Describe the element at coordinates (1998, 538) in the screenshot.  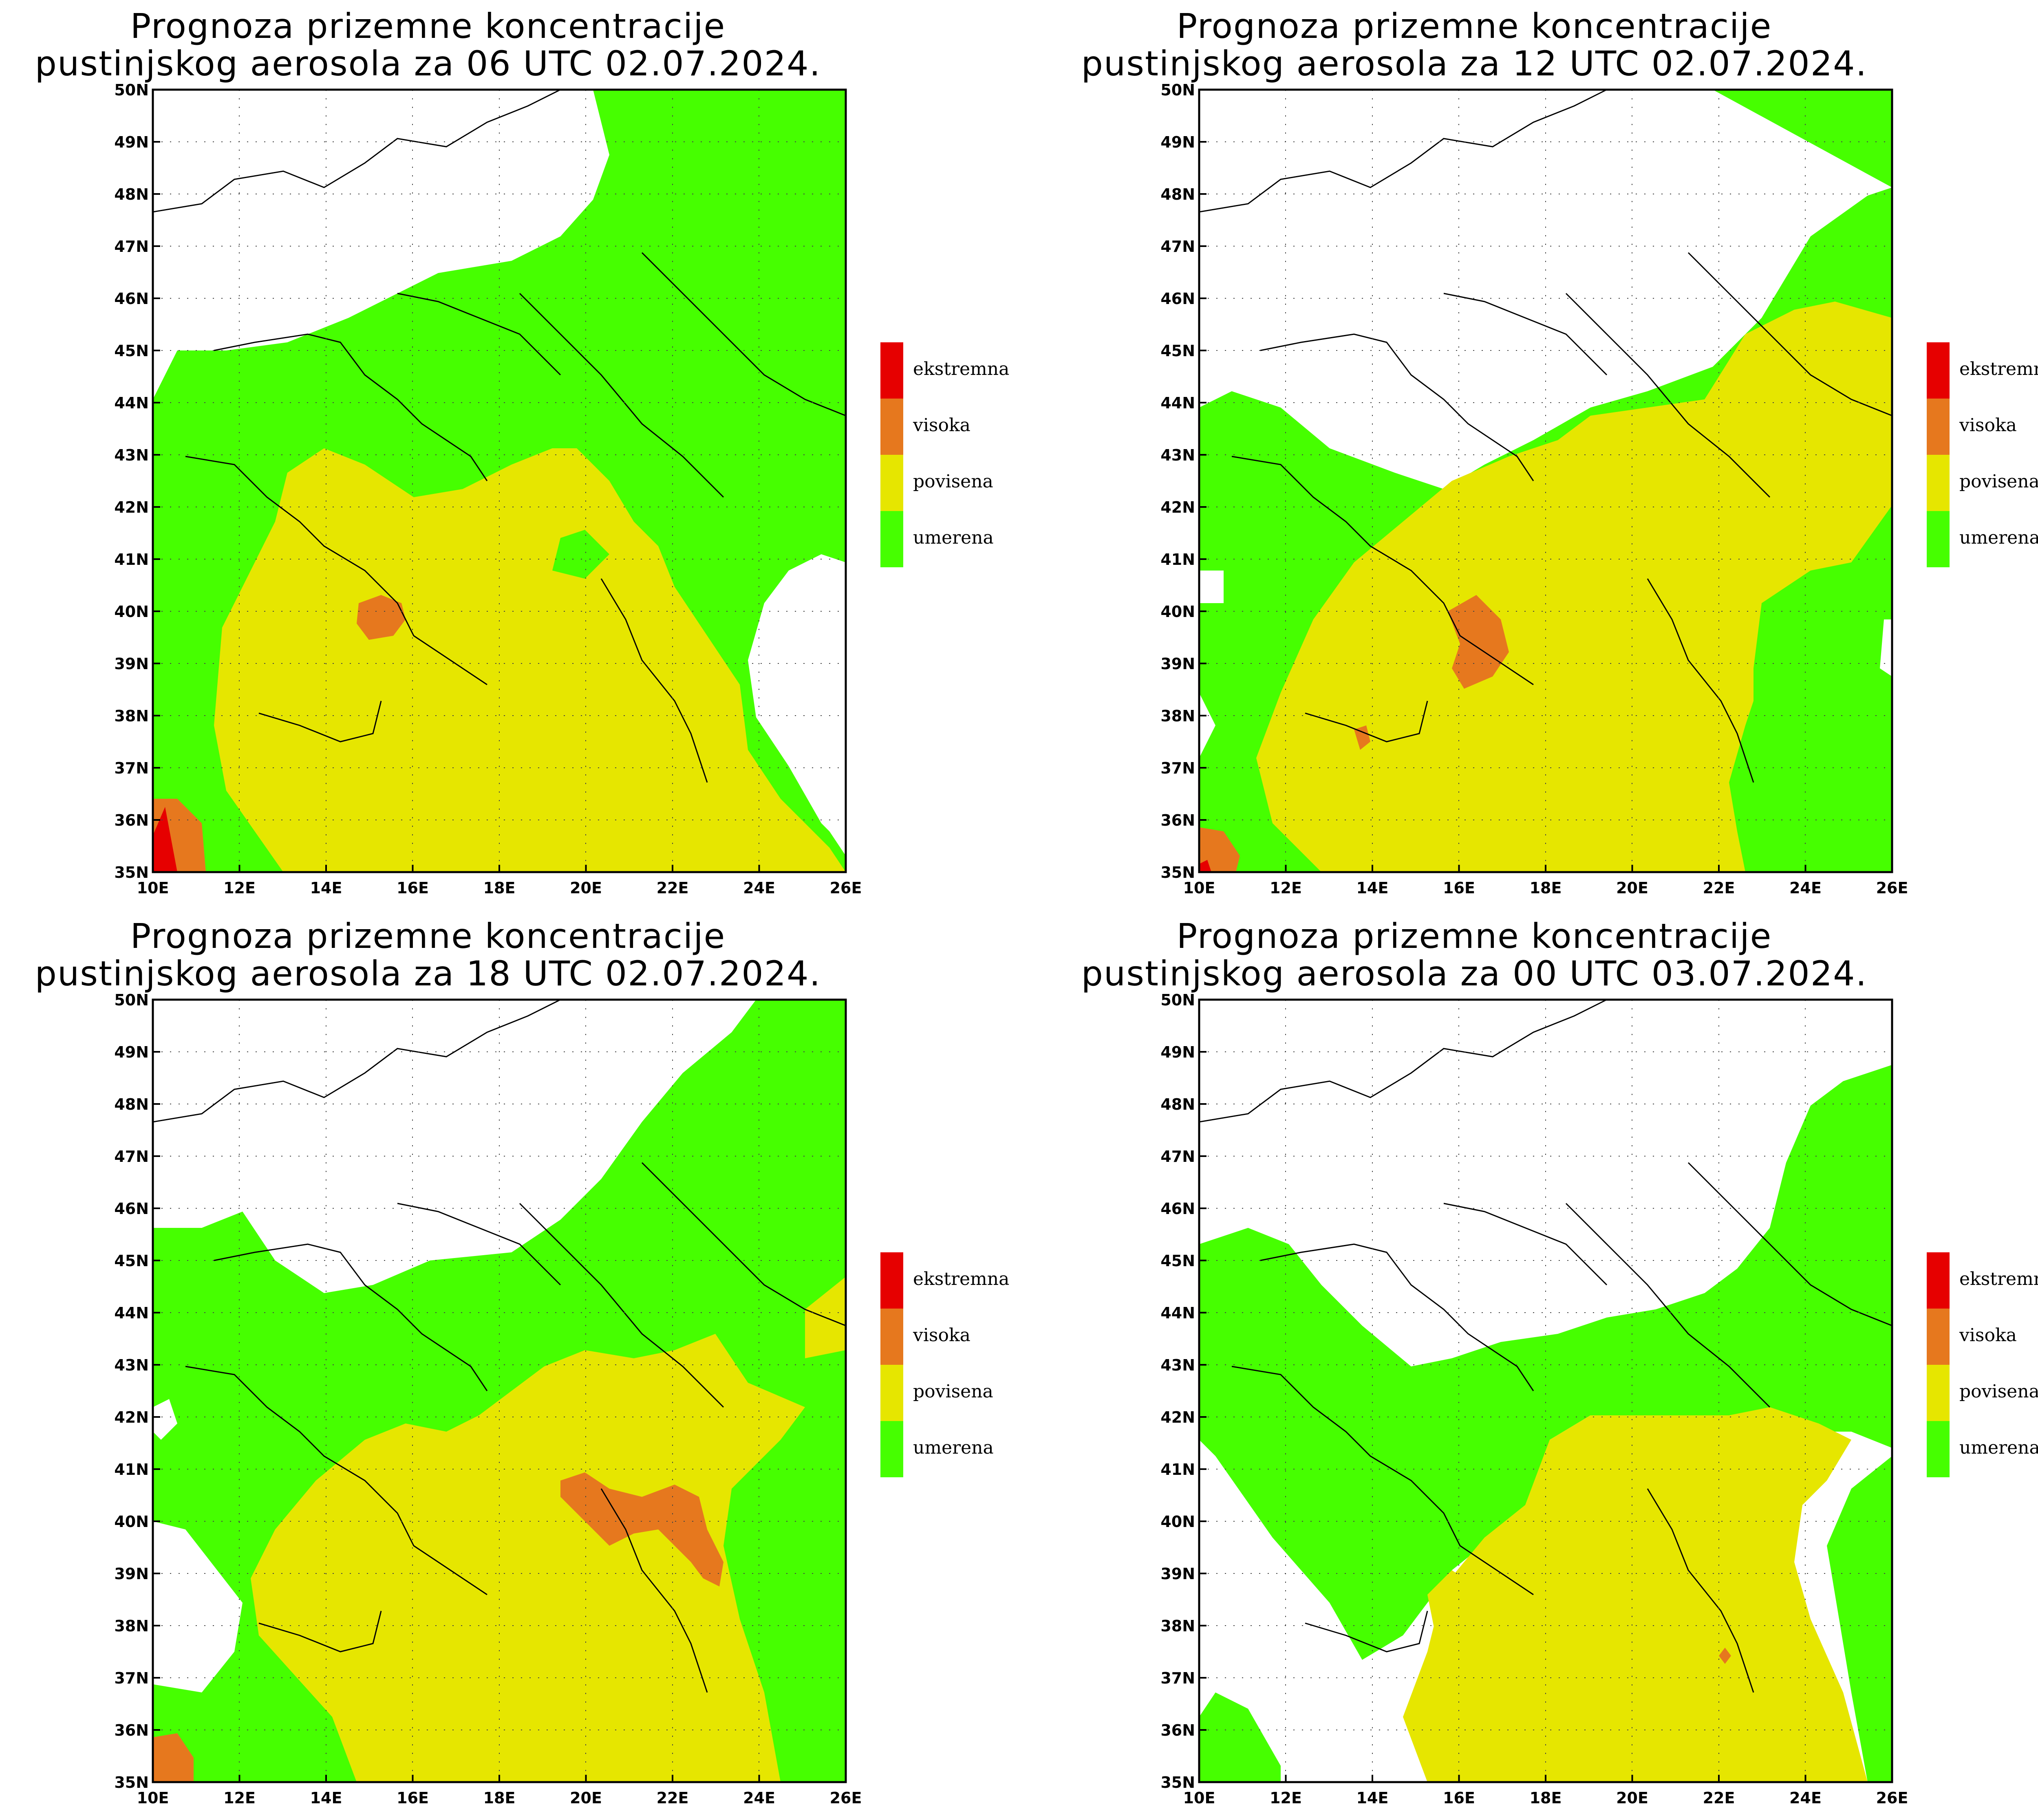
I see `legend-label-umerena: umerena` at that location.